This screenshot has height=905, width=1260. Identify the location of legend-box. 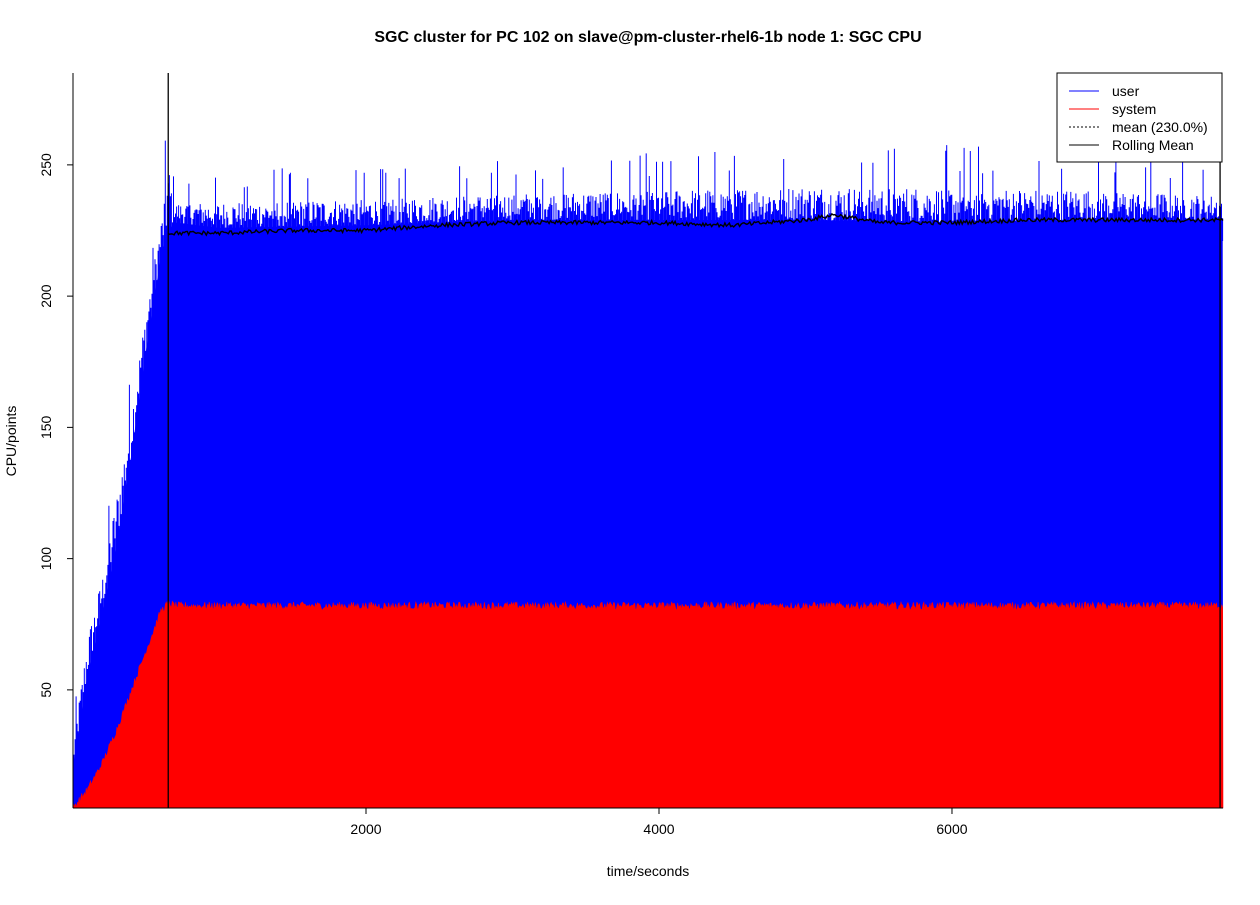
(1139, 117).